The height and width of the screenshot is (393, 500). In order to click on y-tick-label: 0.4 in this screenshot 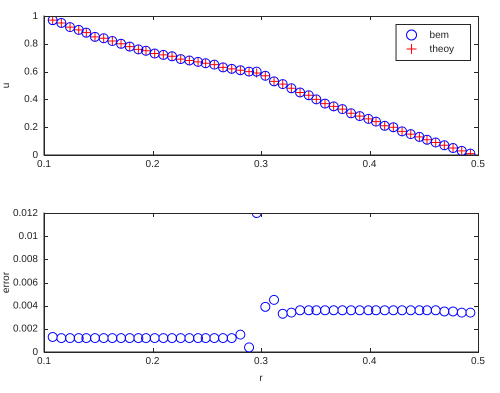, I will do `click(31, 100)`.